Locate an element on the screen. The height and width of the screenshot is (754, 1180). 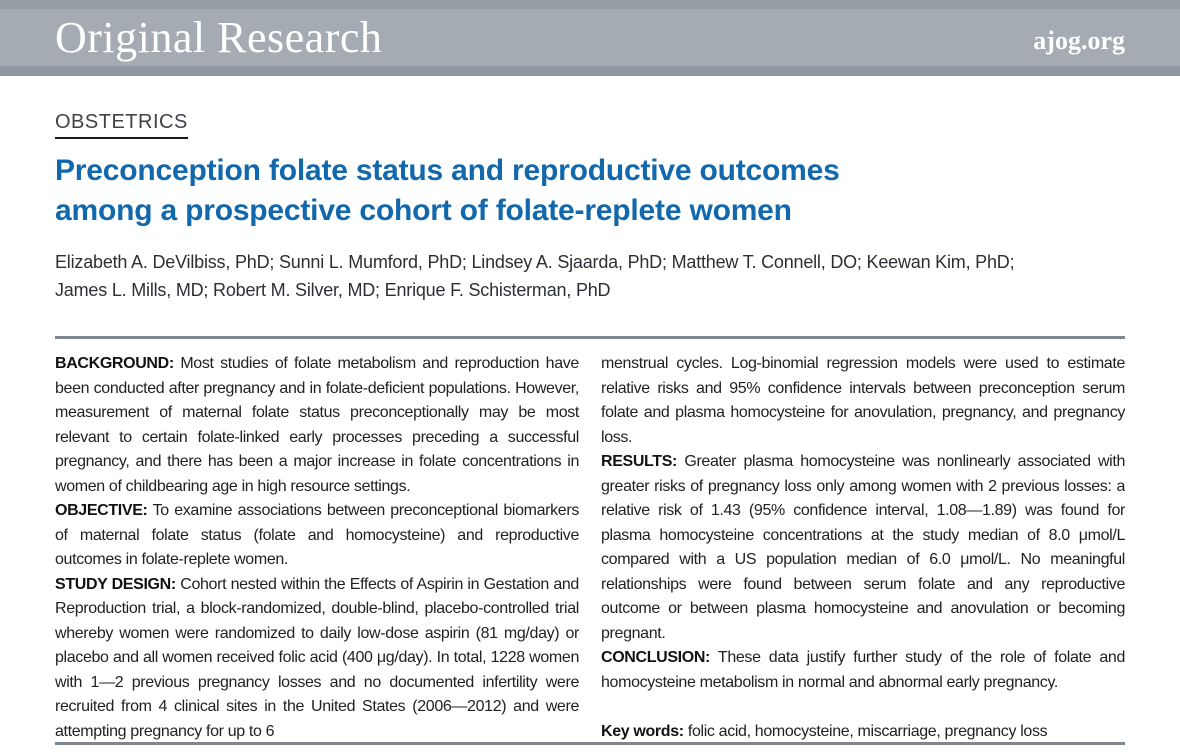
abstract-bottom-divider is located at coordinates (590, 743).